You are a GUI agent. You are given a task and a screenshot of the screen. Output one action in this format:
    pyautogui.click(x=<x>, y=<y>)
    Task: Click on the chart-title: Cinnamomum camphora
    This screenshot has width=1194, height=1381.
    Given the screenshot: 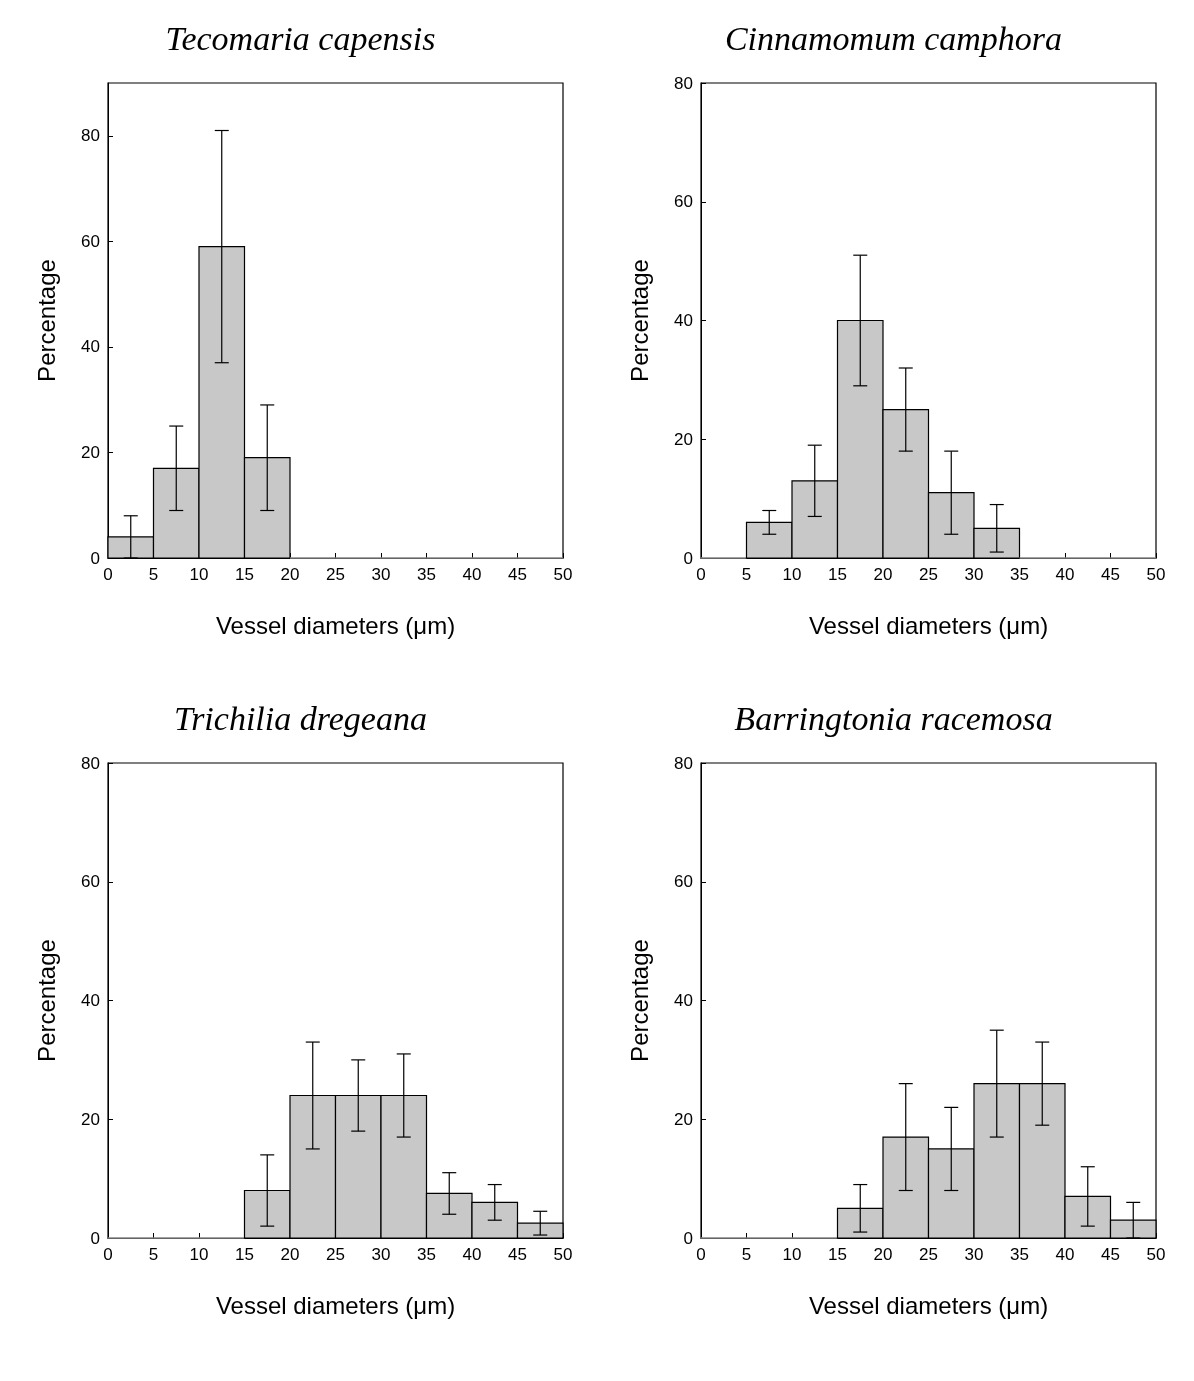 What is the action you would take?
    pyautogui.click(x=893, y=38)
    